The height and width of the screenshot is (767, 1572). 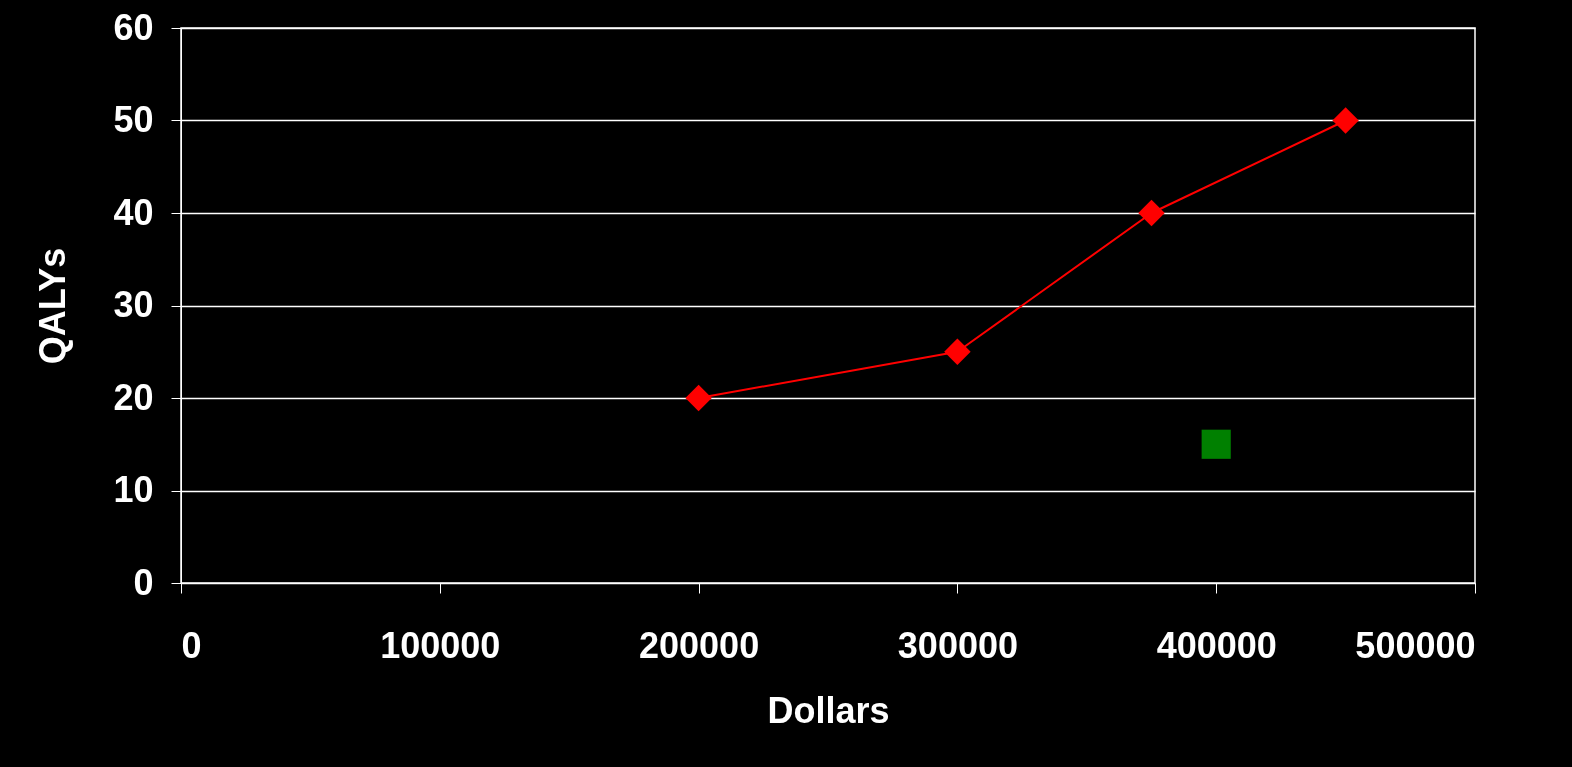 What do you see at coordinates (1415, 645) in the screenshot?
I see `x-tick-label: 500000` at bounding box center [1415, 645].